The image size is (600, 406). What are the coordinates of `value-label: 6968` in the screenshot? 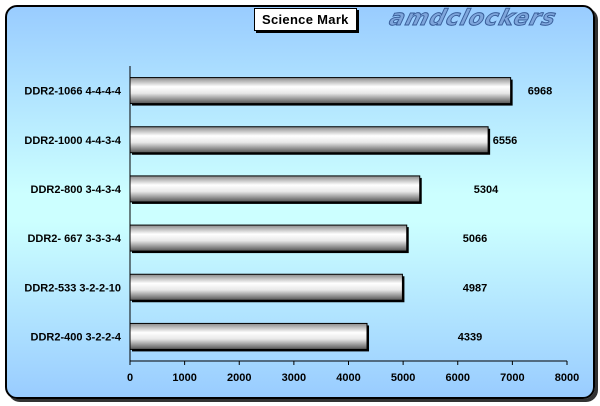 It's located at (540, 92).